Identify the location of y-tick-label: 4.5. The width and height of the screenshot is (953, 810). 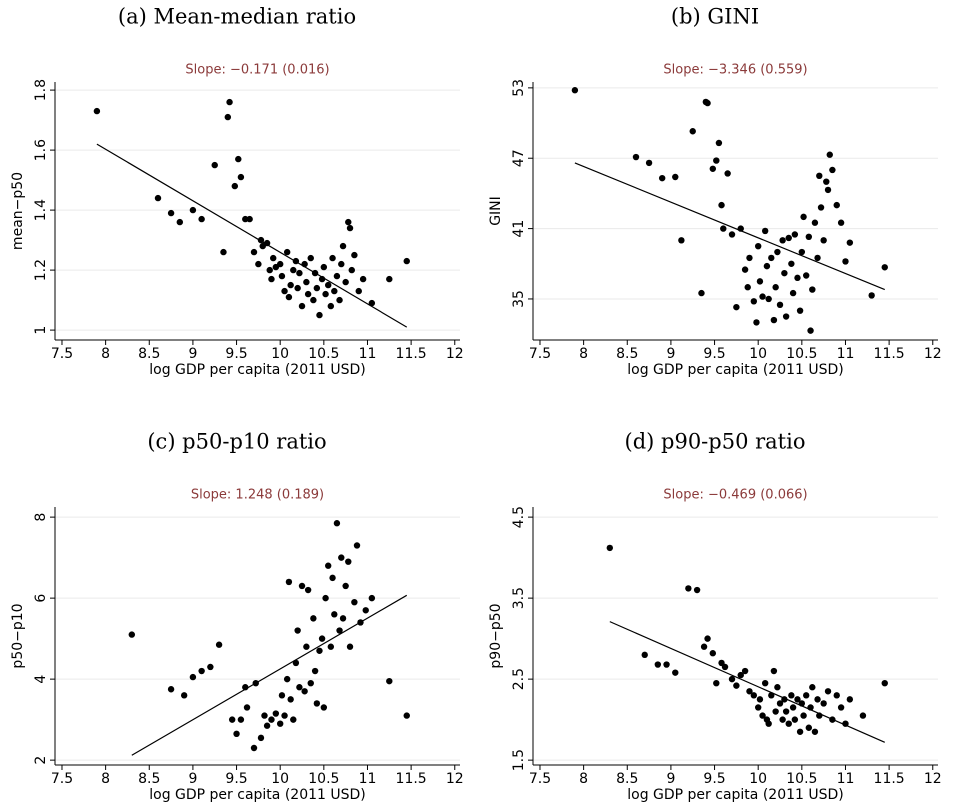
(519, 517).